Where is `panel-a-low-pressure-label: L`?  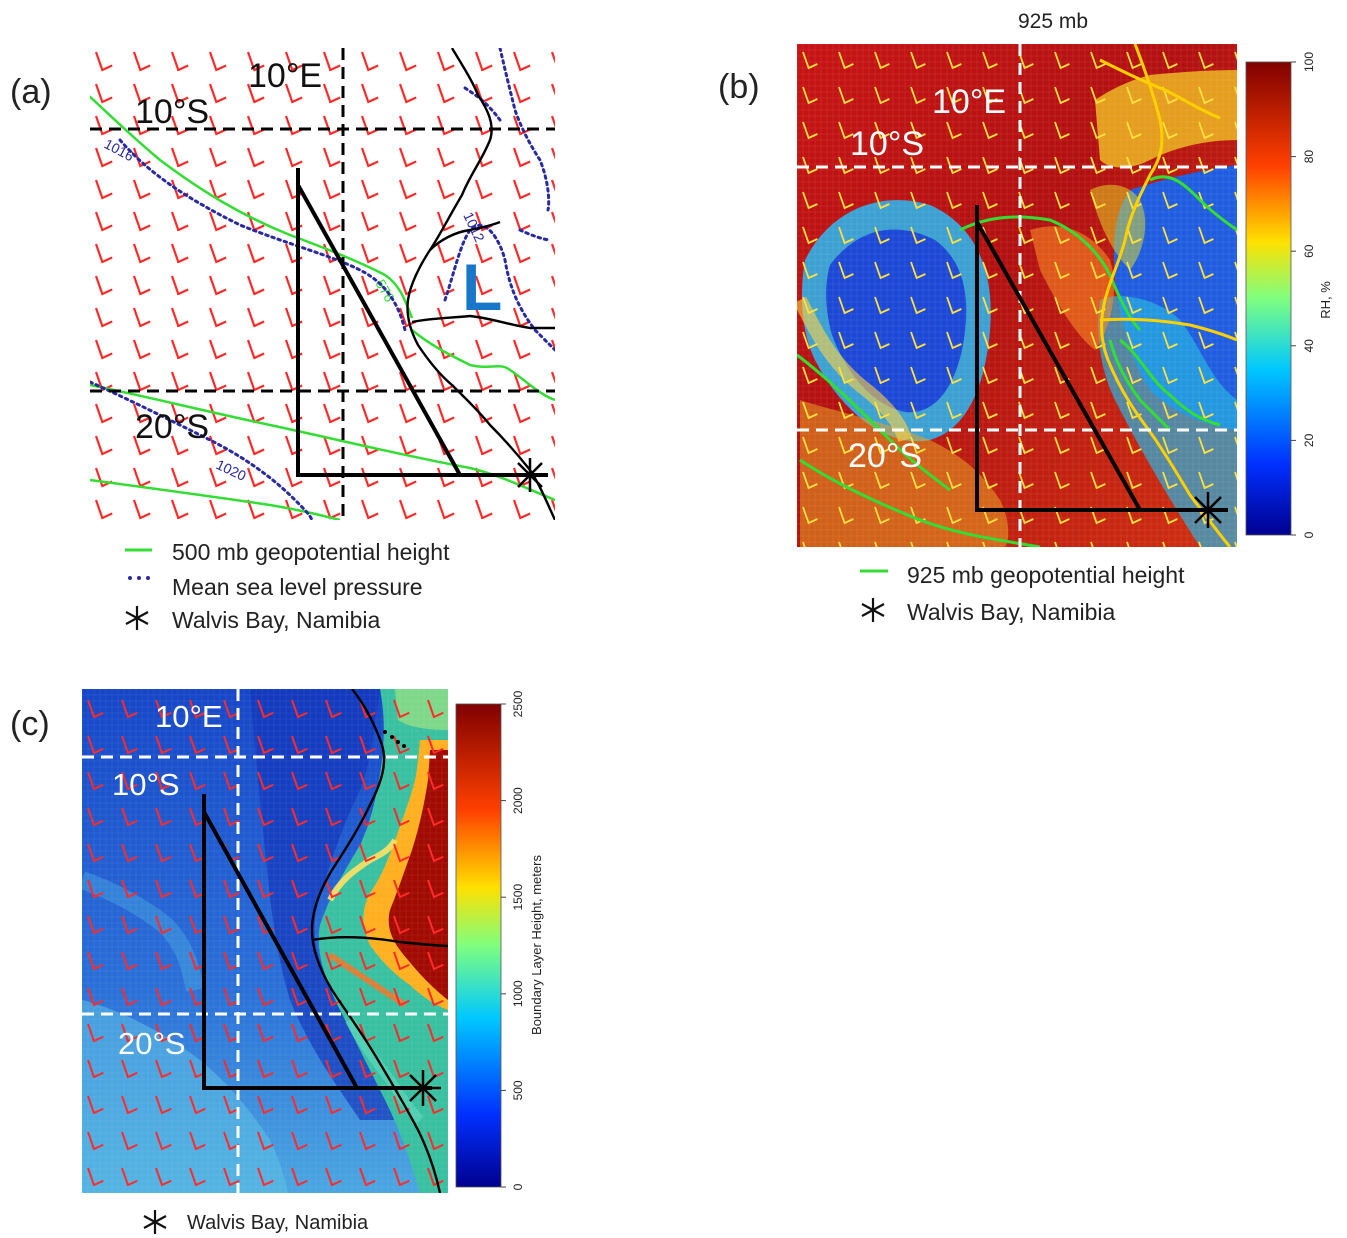 panel-a-low-pressure-label: L is located at coordinates (482, 287).